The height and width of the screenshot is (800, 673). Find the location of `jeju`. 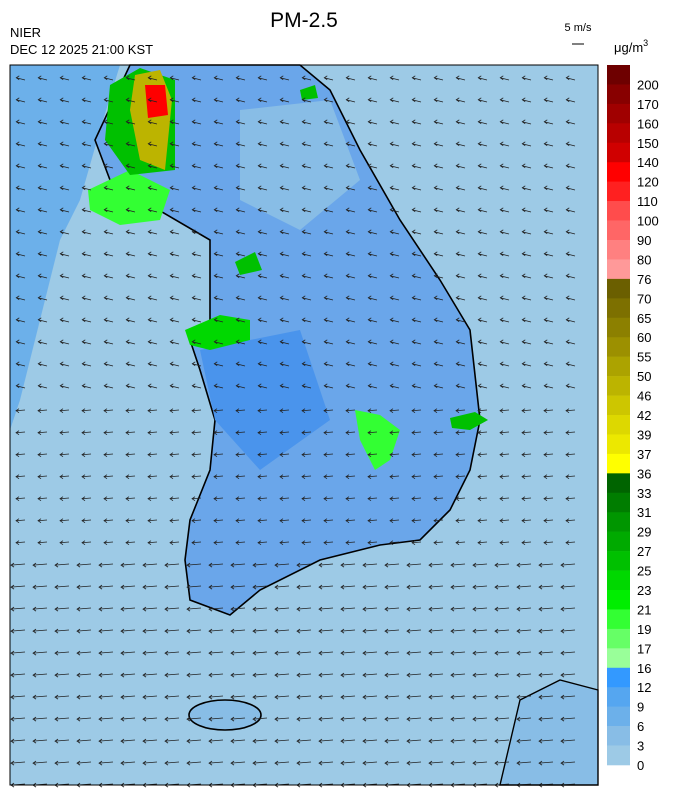

jeju is located at coordinates (225, 715).